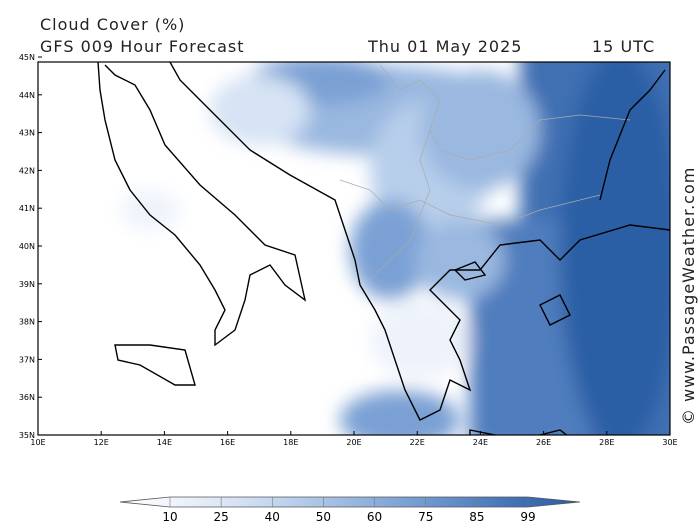  I want to click on date: Thu 01 May 2025, so click(444, 46).